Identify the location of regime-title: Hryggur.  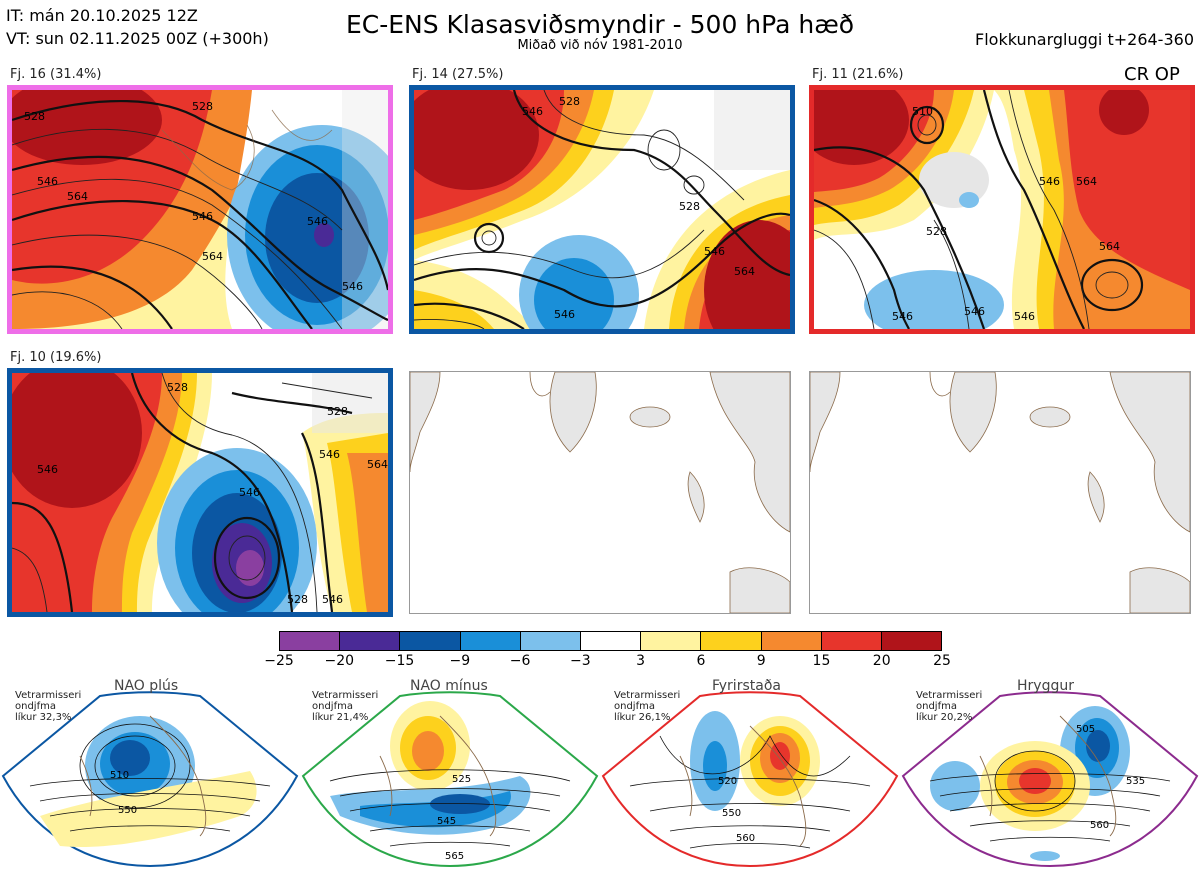
(1045, 686).